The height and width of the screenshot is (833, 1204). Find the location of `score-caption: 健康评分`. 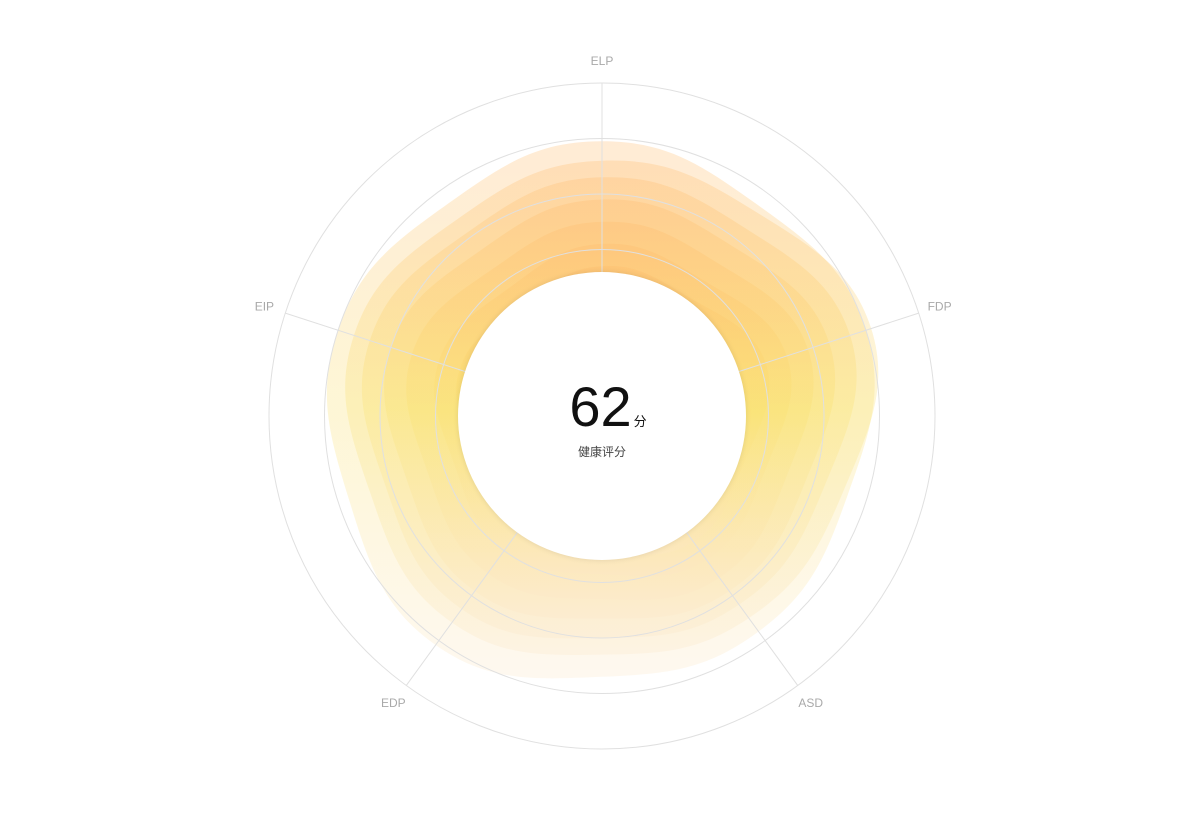

score-caption: 健康评分 is located at coordinates (601, 451).